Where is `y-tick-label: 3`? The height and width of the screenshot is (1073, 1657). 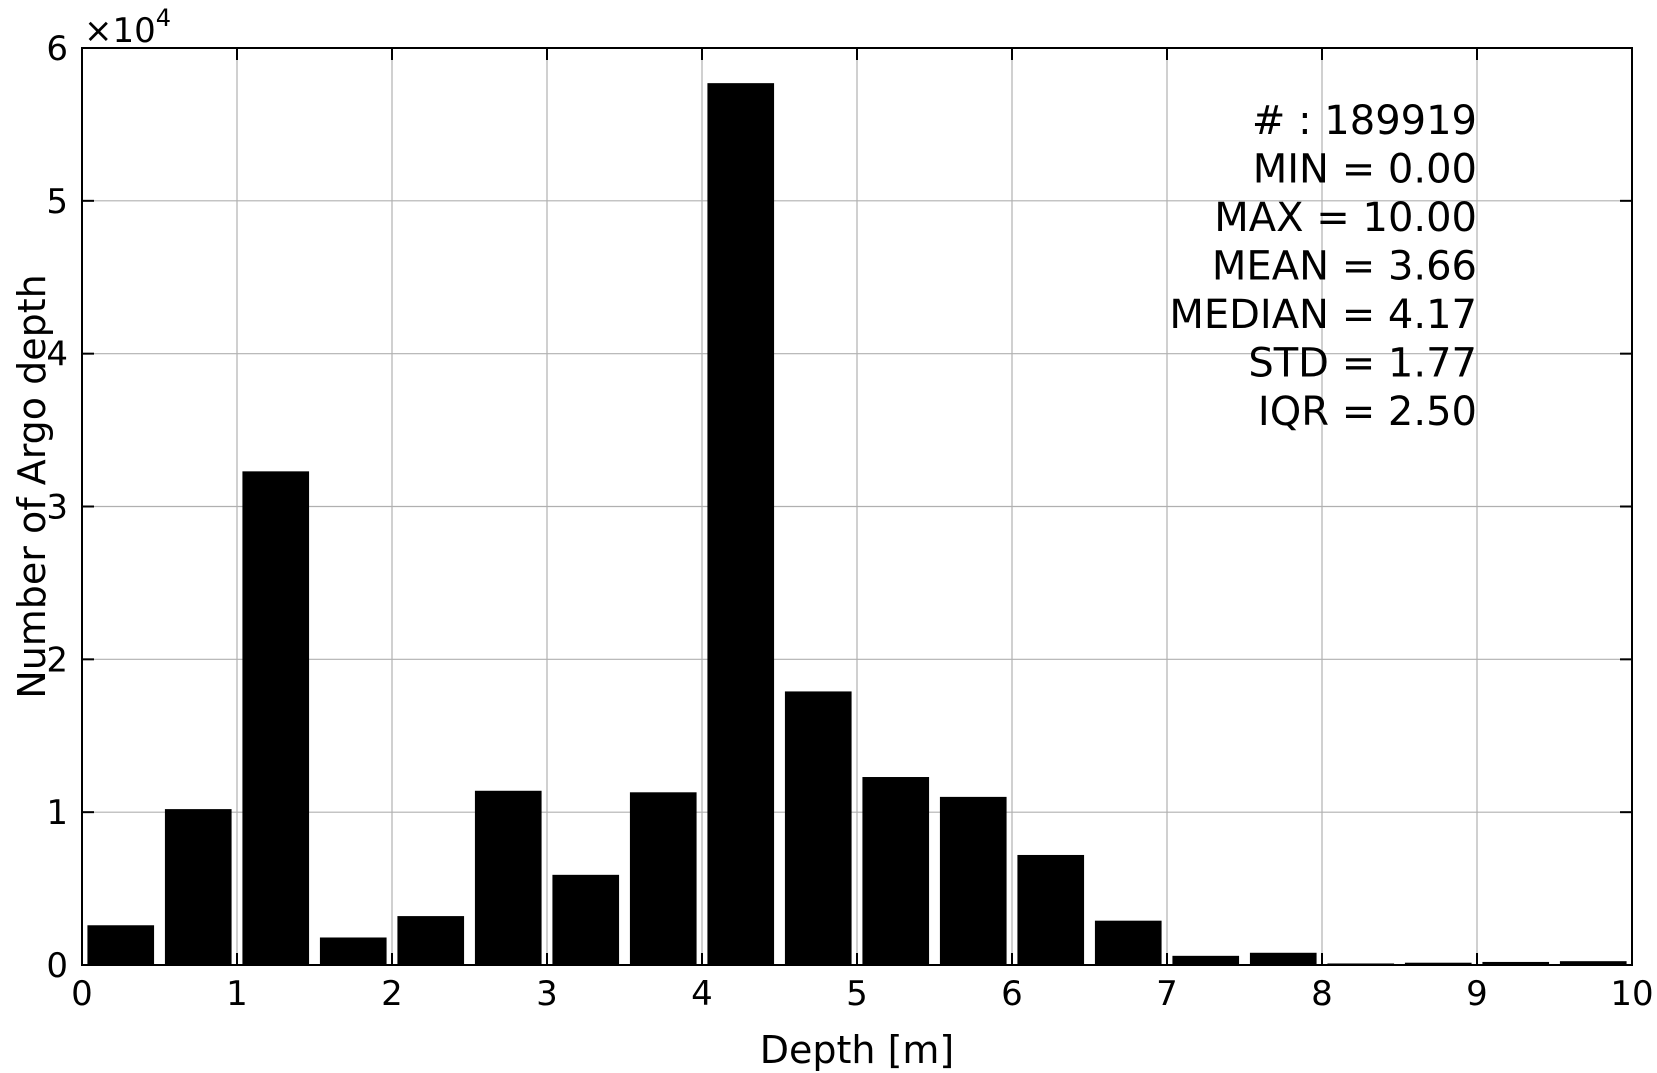 y-tick-label: 3 is located at coordinates (57, 508).